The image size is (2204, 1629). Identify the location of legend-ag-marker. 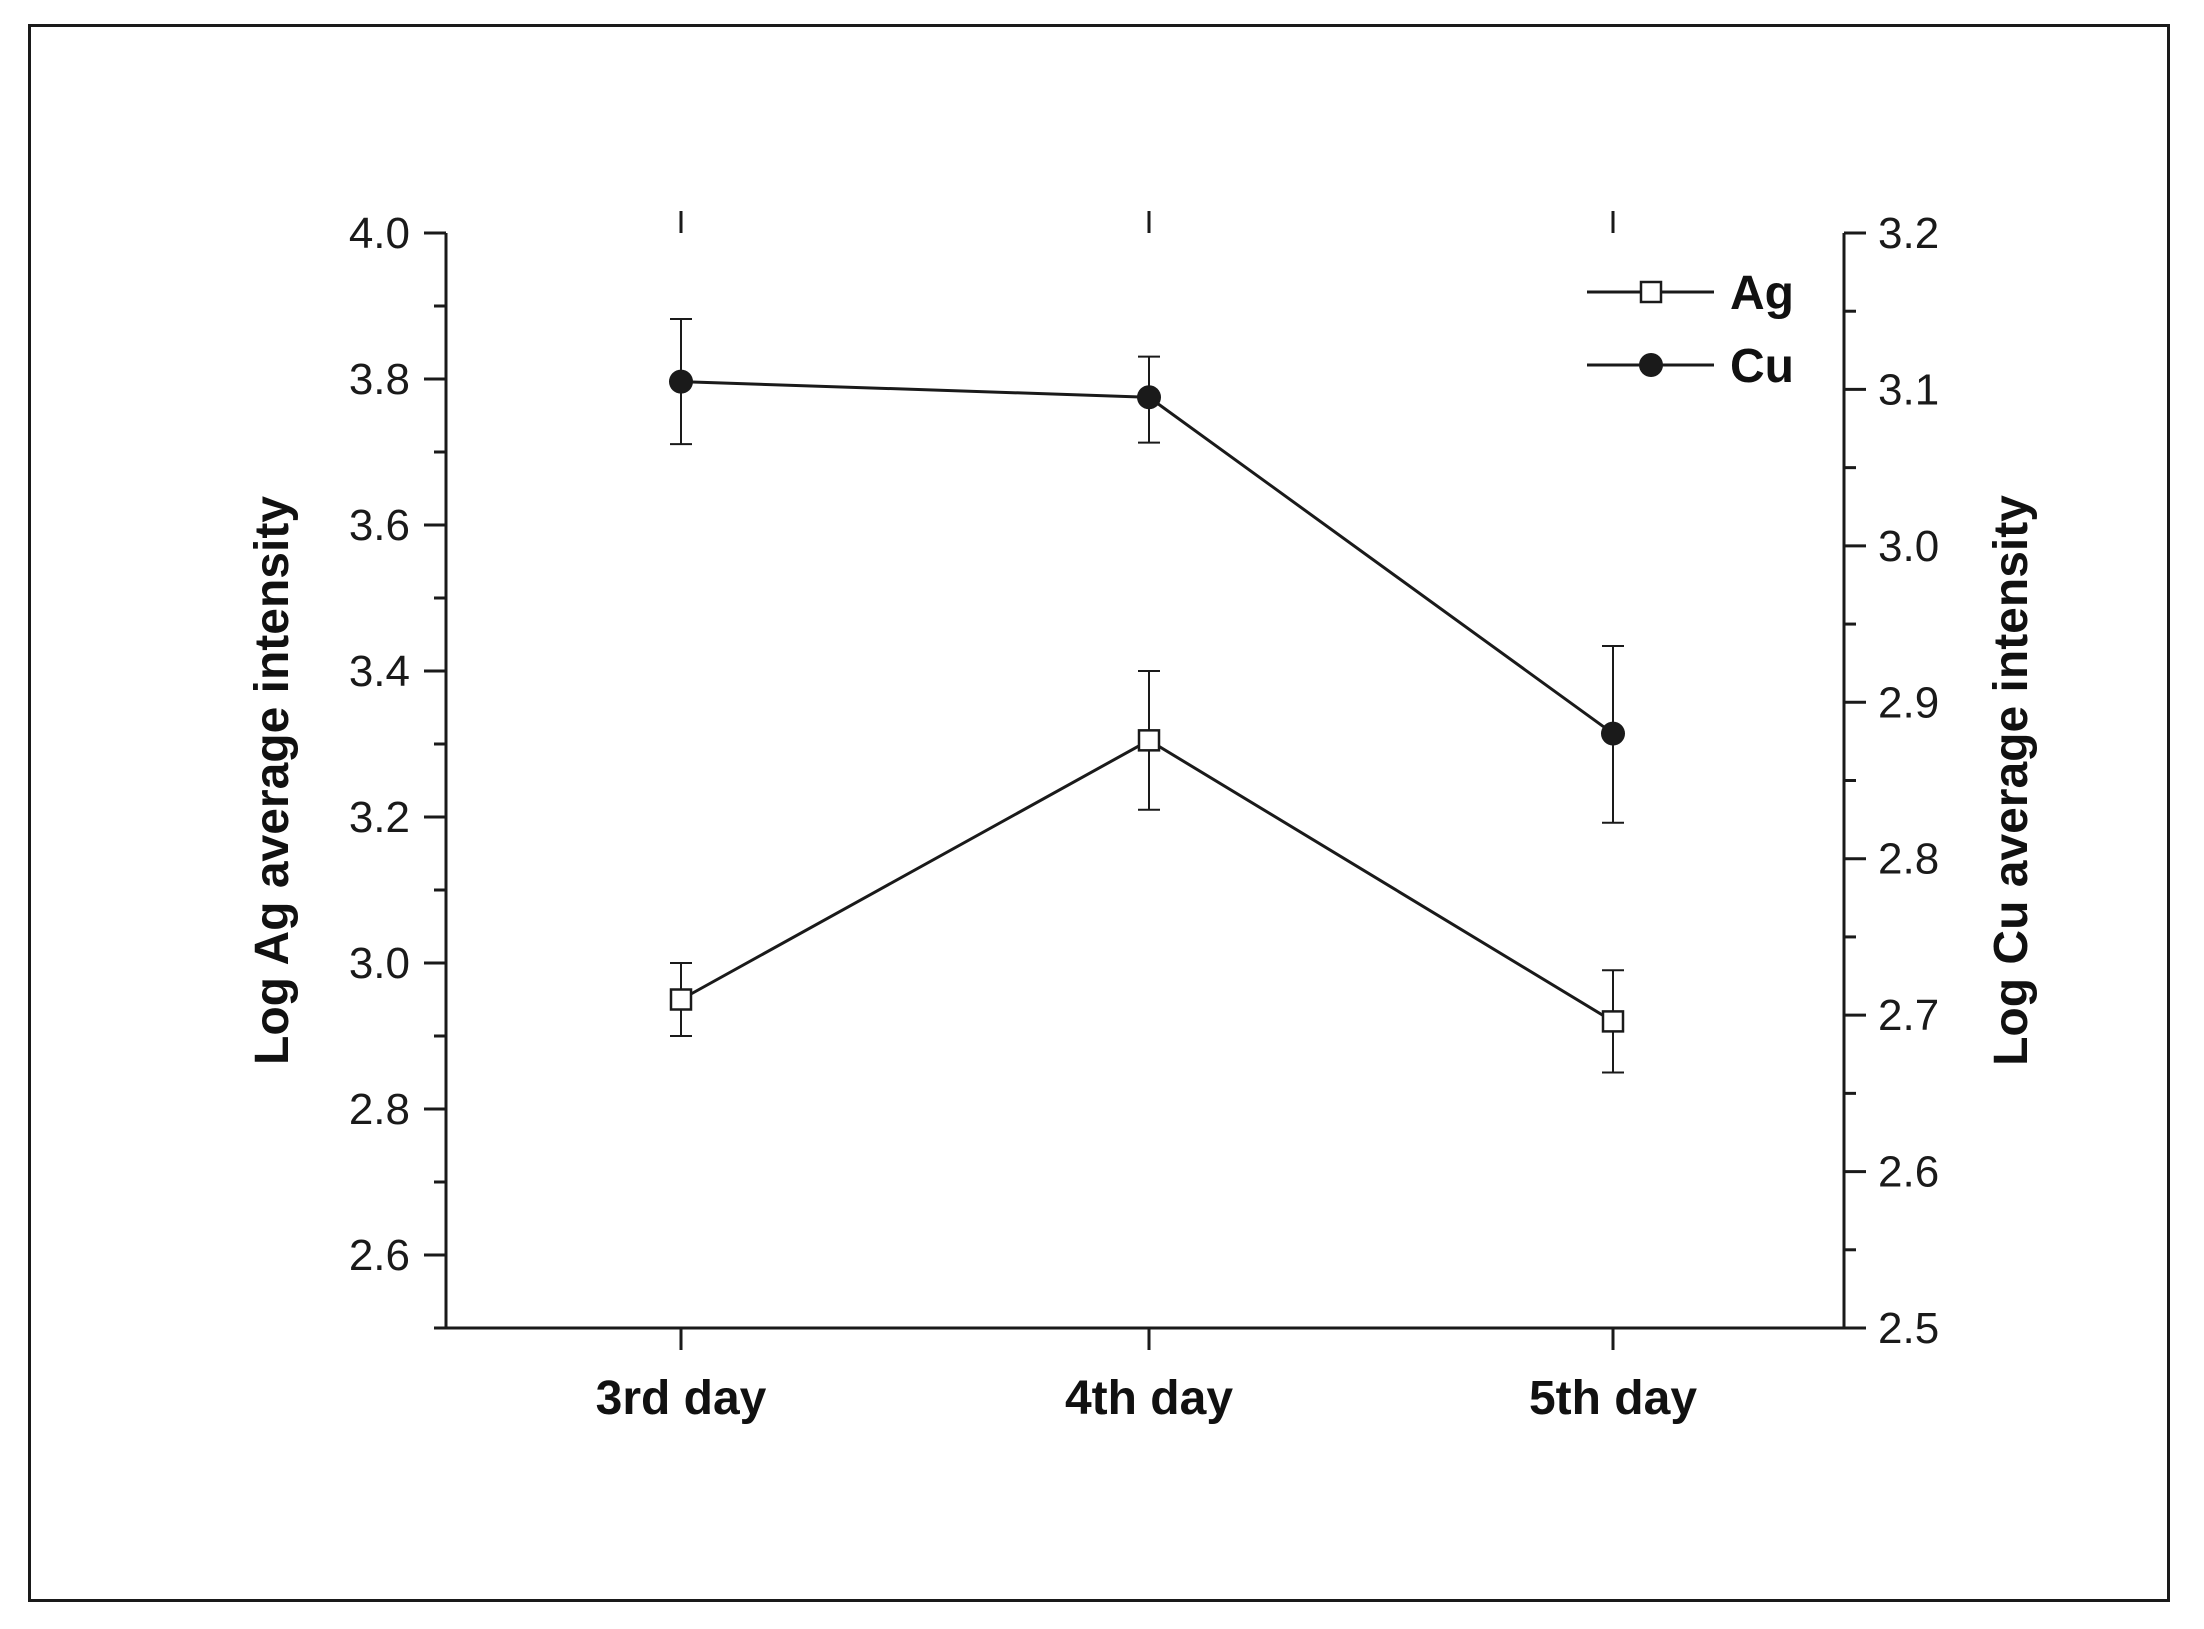
(1651, 292).